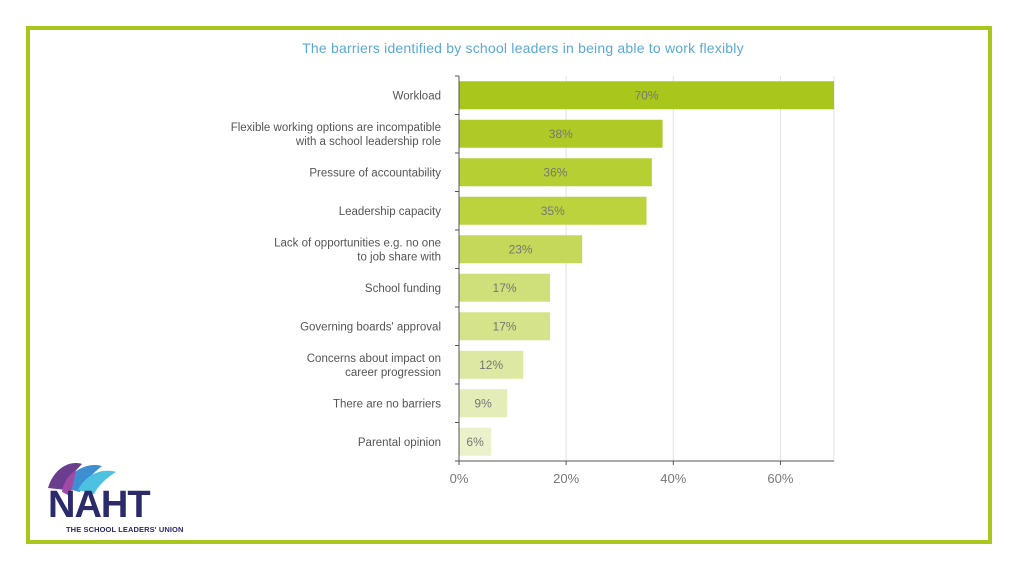  Describe the element at coordinates (566, 478) in the screenshot. I see `x-tick-label: 20%` at that location.